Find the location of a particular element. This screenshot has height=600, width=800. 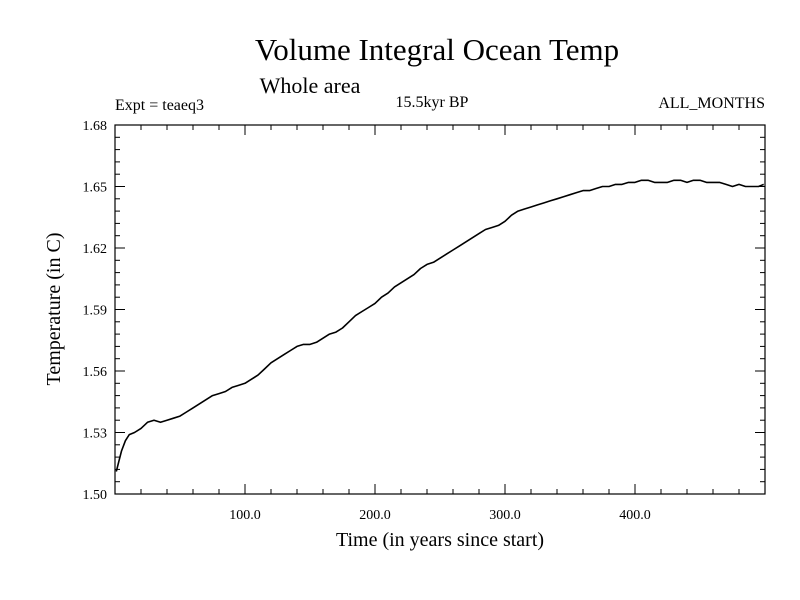

y-tick-label: 1.62 is located at coordinates (95, 249).